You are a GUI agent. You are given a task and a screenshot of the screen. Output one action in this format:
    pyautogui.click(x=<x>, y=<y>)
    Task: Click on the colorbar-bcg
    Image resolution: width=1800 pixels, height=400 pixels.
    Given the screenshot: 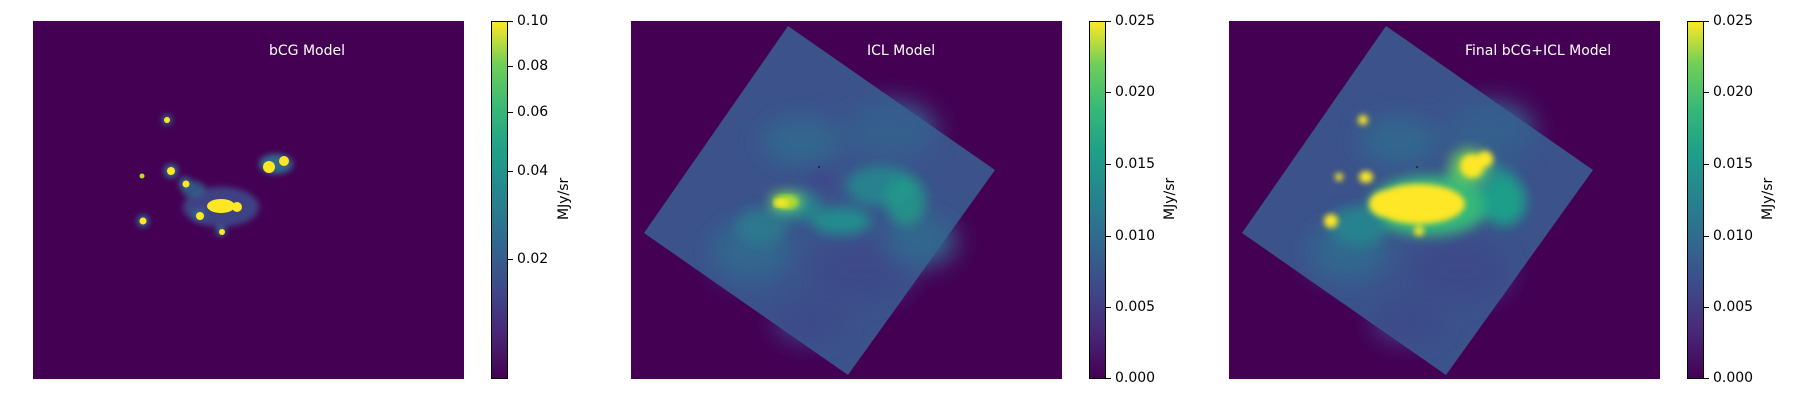 What is the action you would take?
    pyautogui.click(x=499, y=200)
    